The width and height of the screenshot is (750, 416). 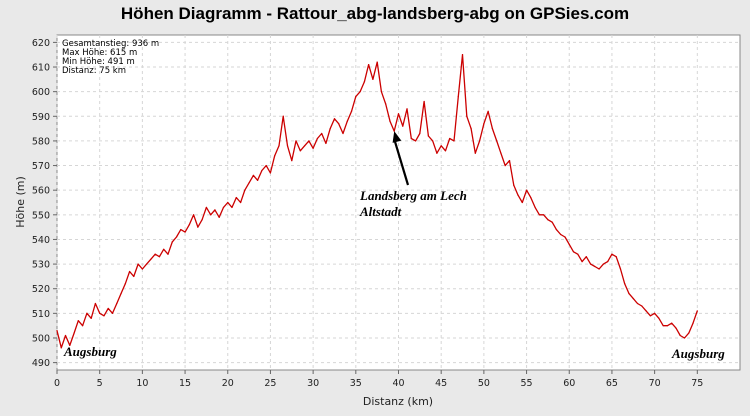 What do you see at coordinates (41, 265) in the screenshot?
I see `y-tick-label: 530` at bounding box center [41, 265].